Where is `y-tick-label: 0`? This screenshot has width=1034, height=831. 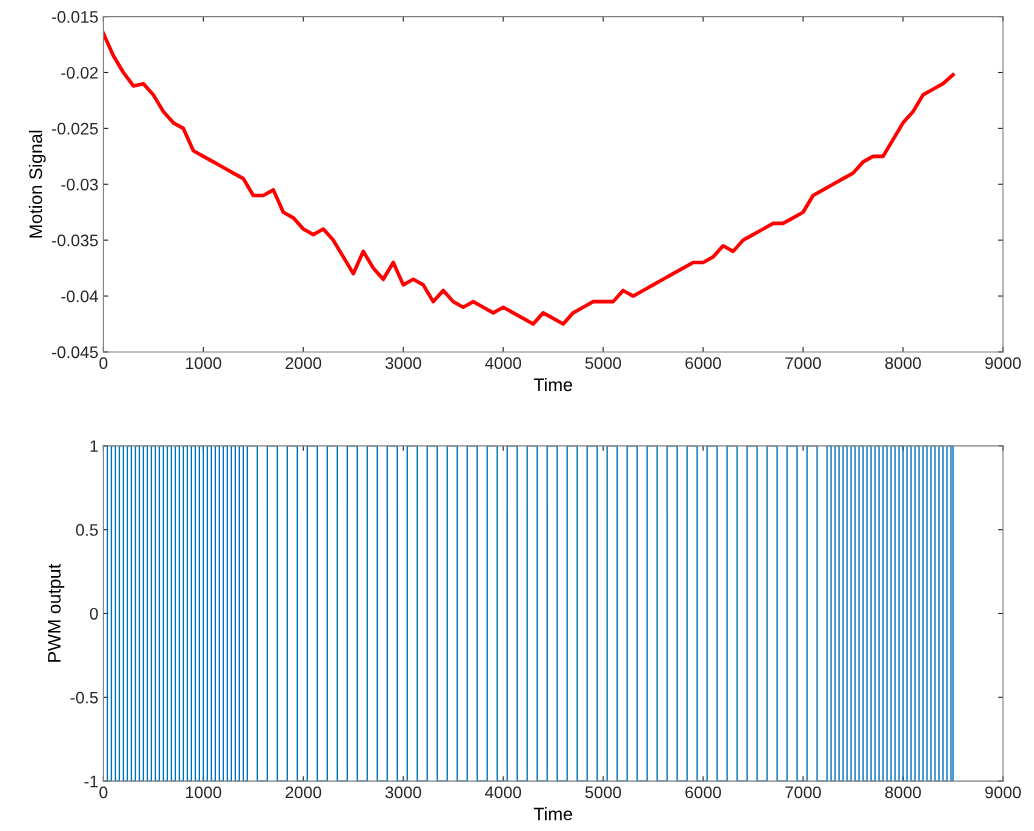
y-tick-label: 0 is located at coordinates (93, 613).